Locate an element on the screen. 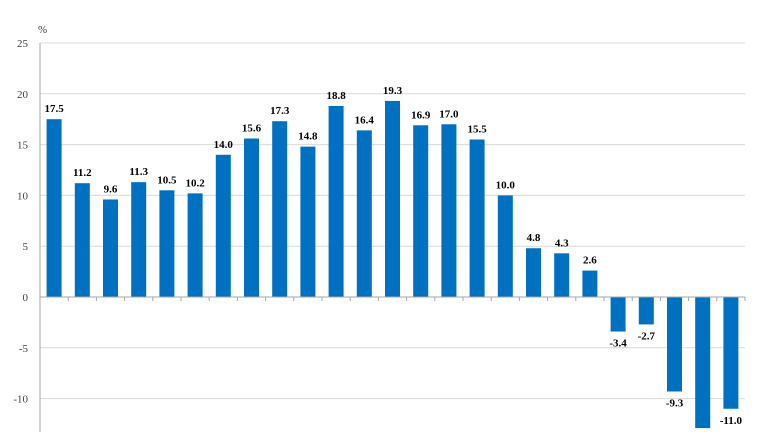 The height and width of the screenshot is (437, 768). y-tick-label: 5 is located at coordinates (26, 247).